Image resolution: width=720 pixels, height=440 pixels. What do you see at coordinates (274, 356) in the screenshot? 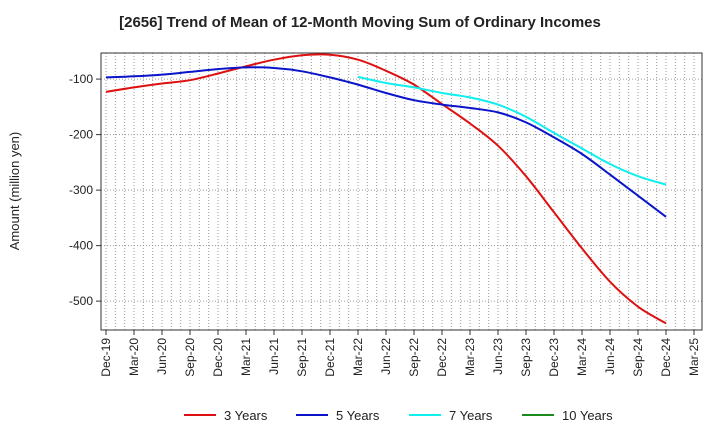
I see `x-tick-label: Jun-21` at bounding box center [274, 356].